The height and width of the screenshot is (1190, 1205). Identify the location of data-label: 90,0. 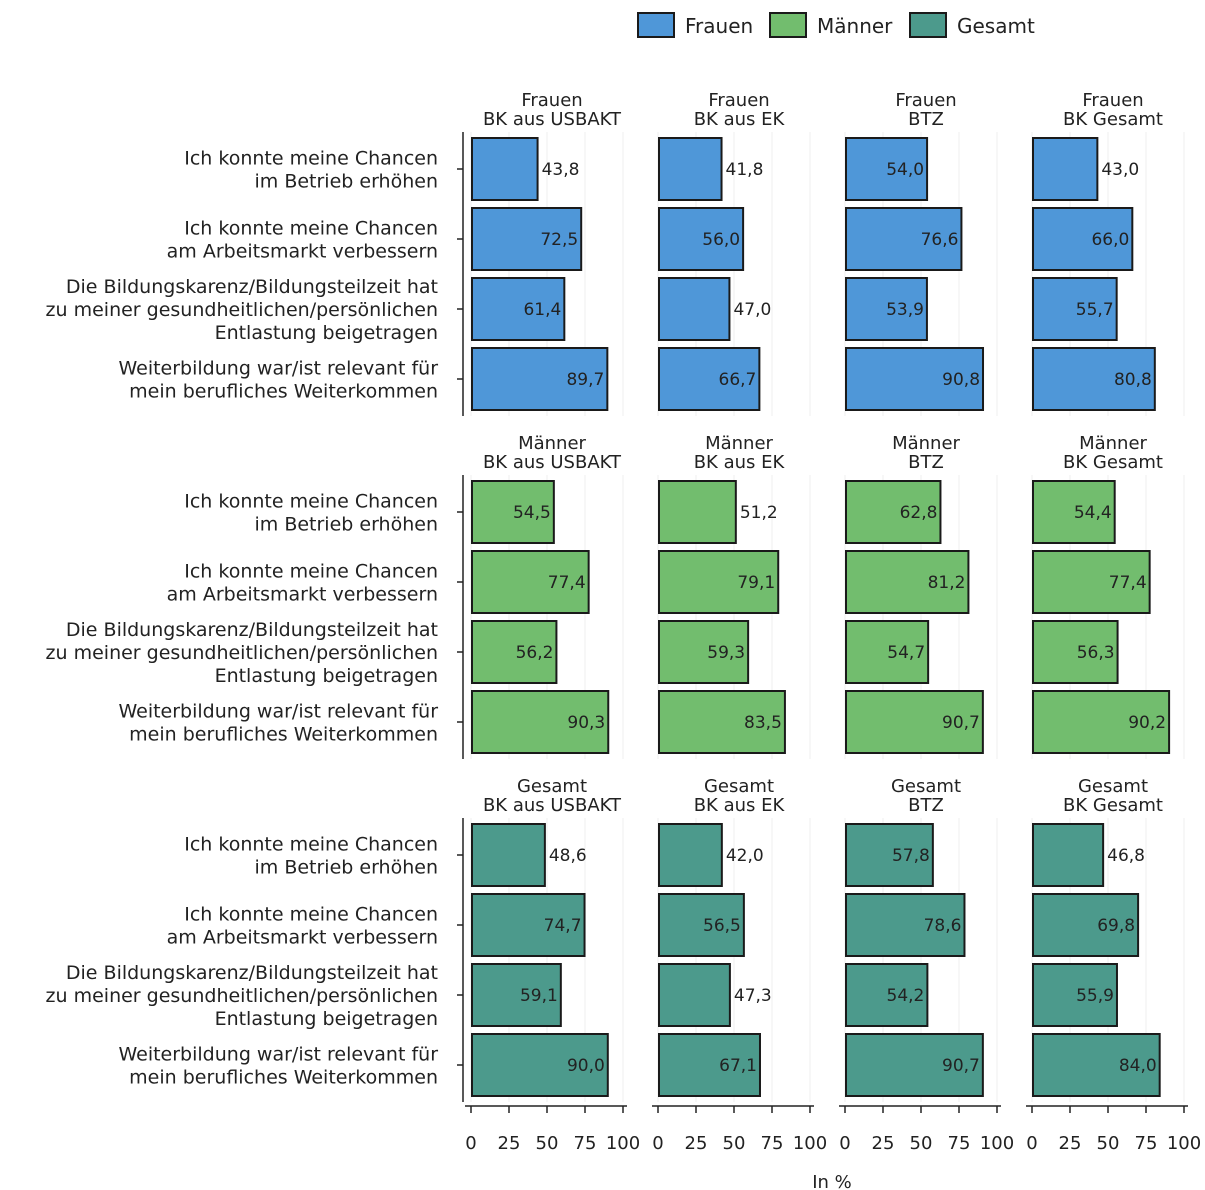
(586, 1066).